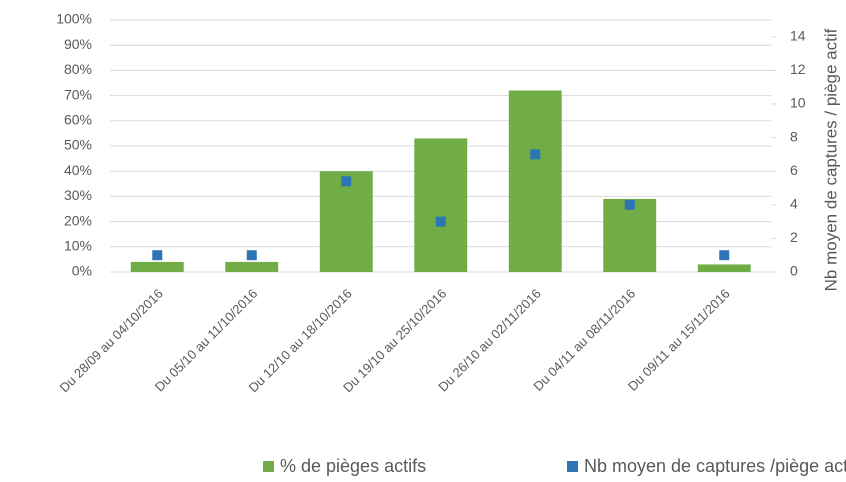 Image resolution: width=846 pixels, height=482 pixels. What do you see at coordinates (82, 271) in the screenshot?
I see `y-tick-label: 0%` at bounding box center [82, 271].